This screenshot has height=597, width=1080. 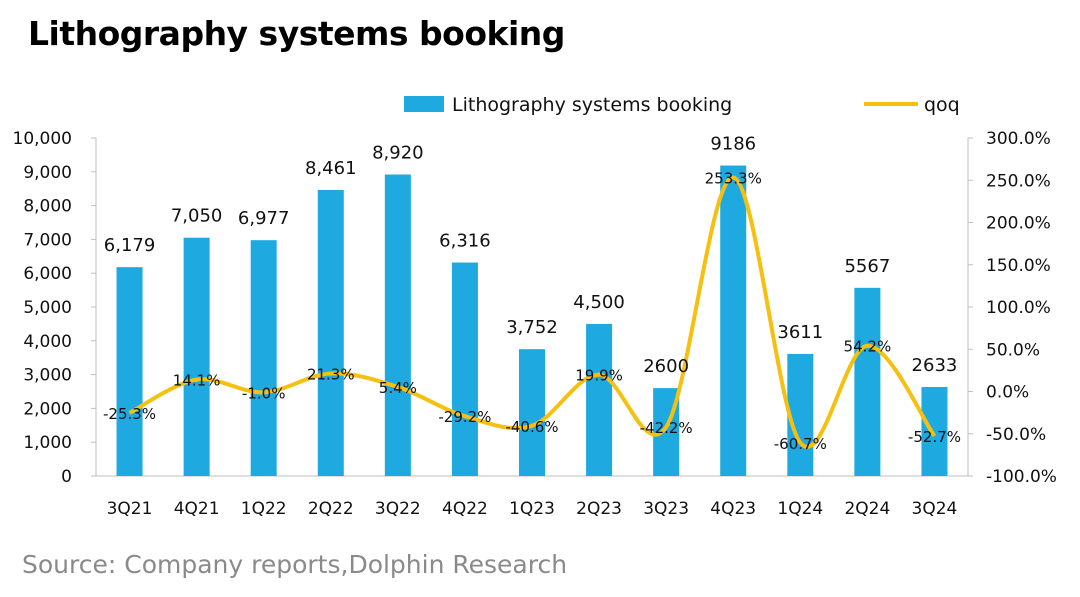 I want to click on left-tick-label: 1,000, so click(x=47, y=443).